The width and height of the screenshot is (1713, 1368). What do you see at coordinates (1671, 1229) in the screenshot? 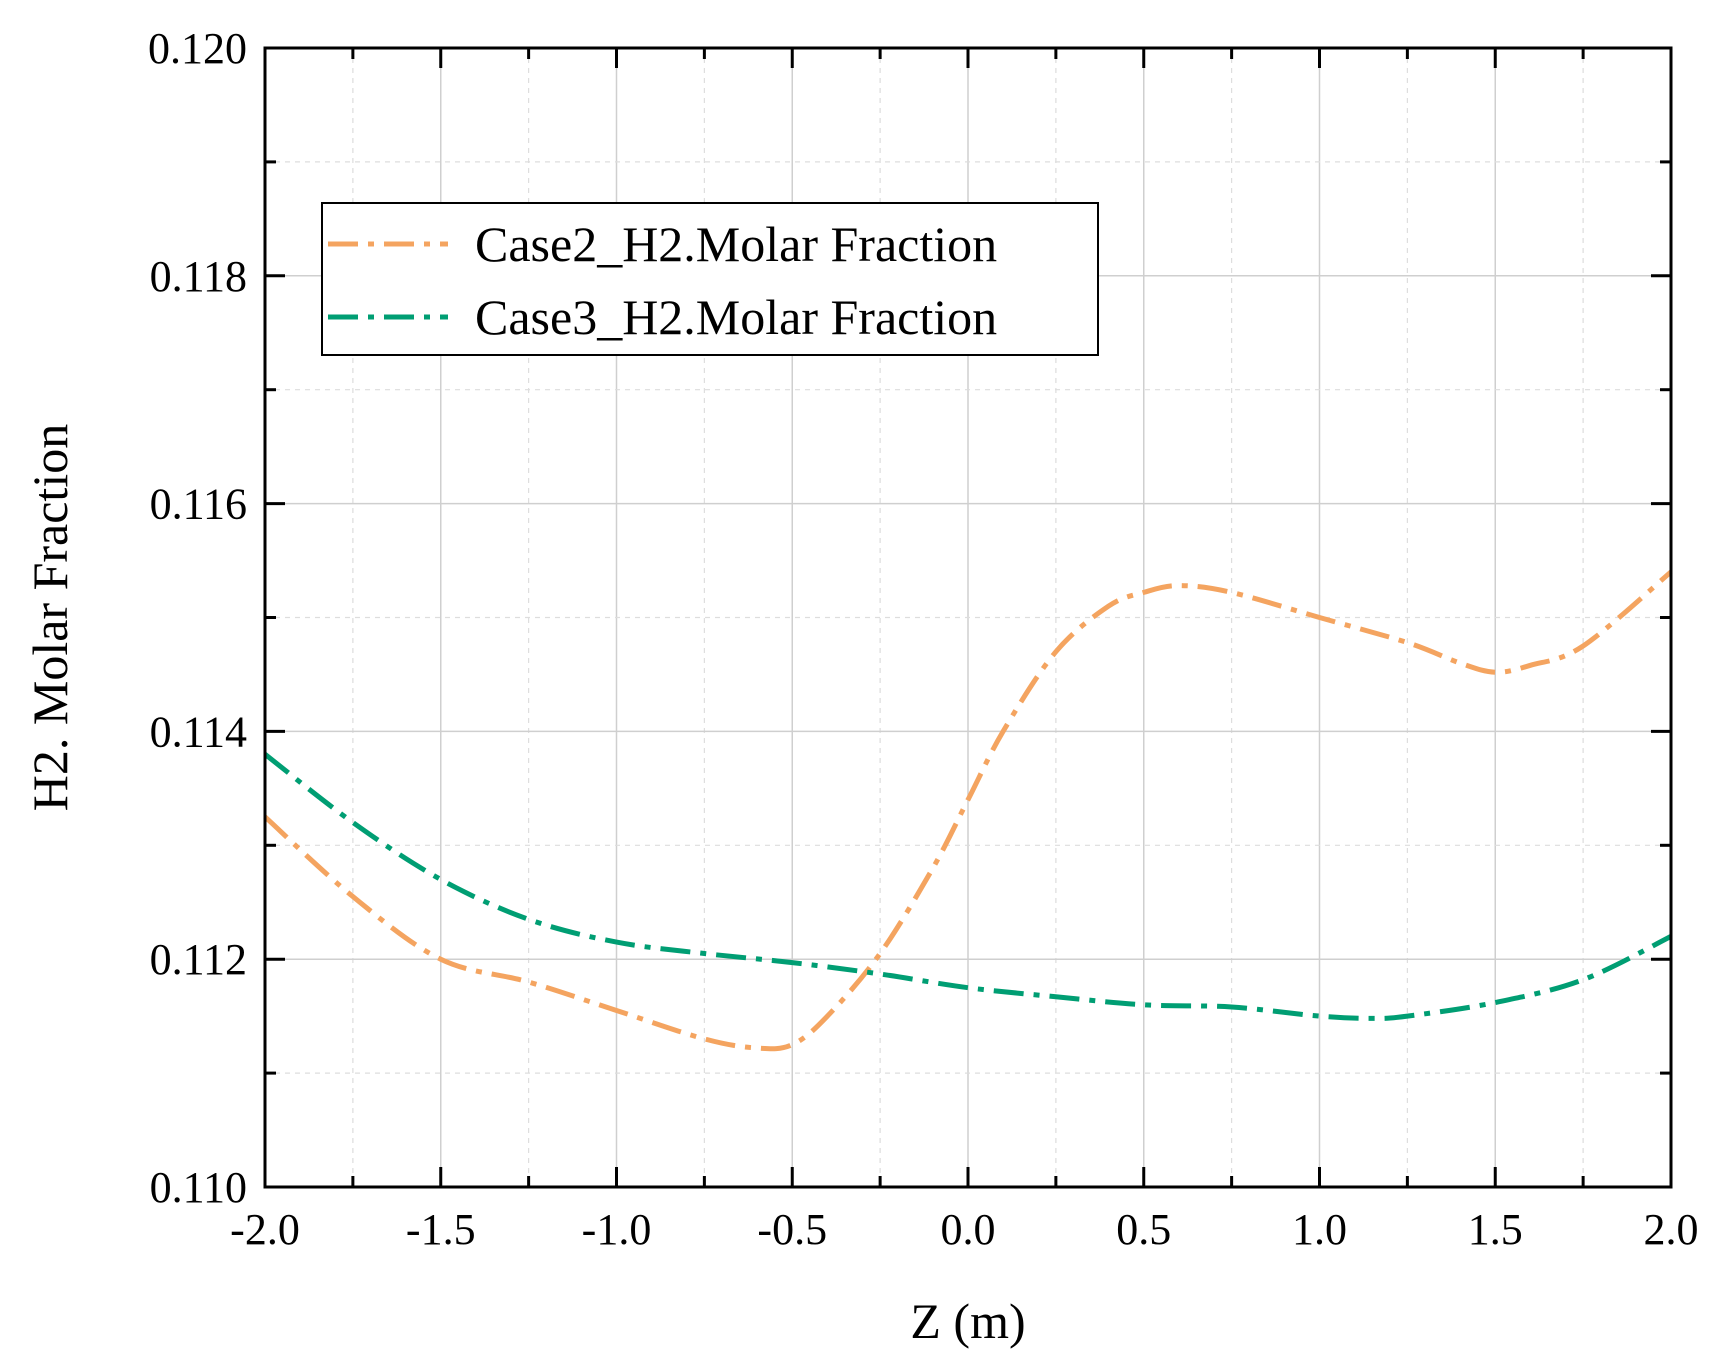
I see `x-tick-label: 2.0` at bounding box center [1671, 1229].